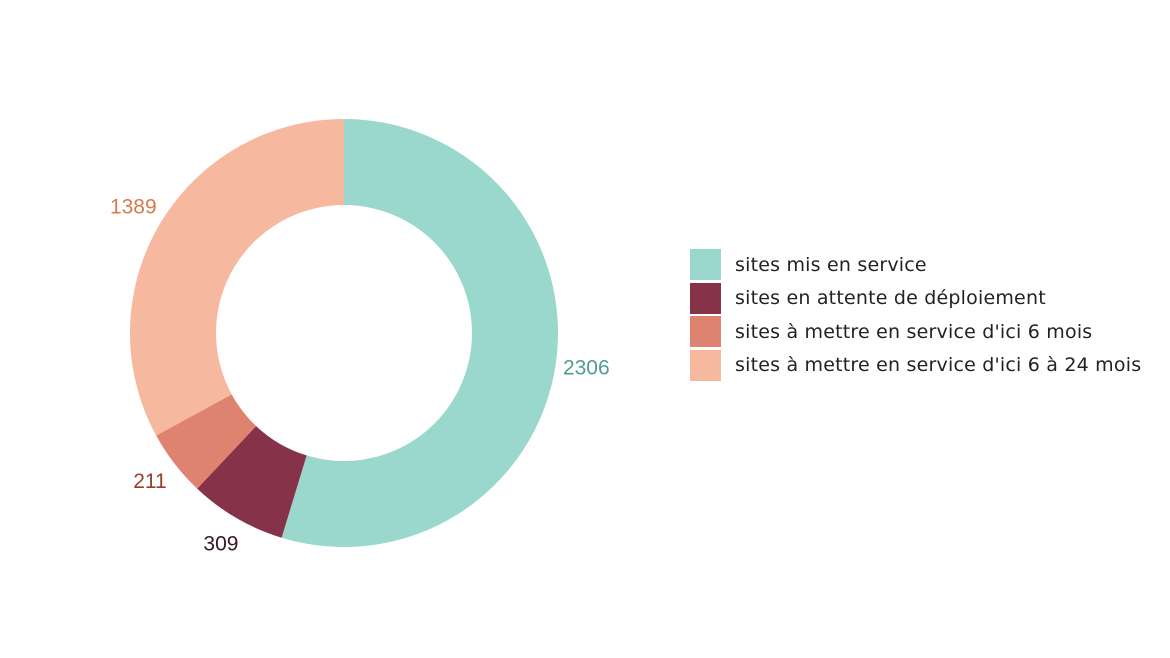  Describe the element at coordinates (206, 441) in the screenshot. I see `slice-sites-a-mettre-en-service-d-ici-6-mois` at that location.